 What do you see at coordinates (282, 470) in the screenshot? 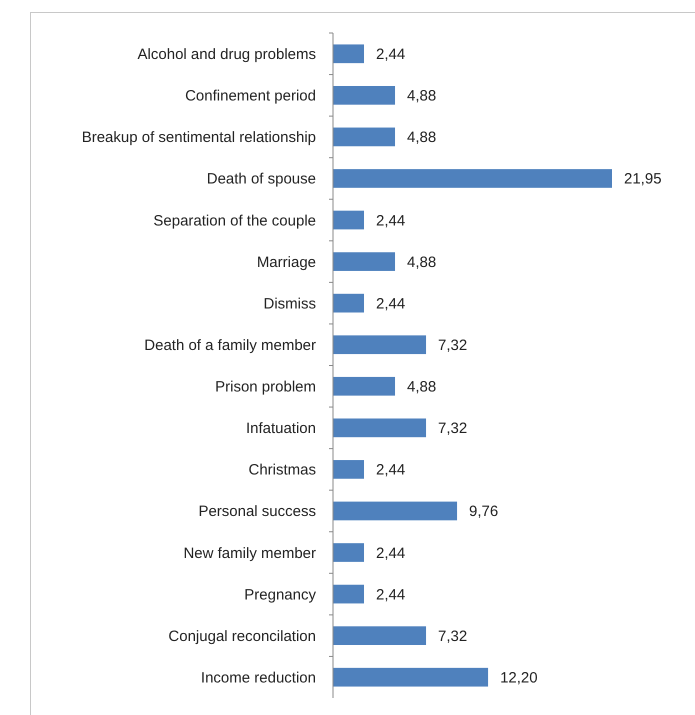
I see `y-tick-label: Christmas` at bounding box center [282, 470].